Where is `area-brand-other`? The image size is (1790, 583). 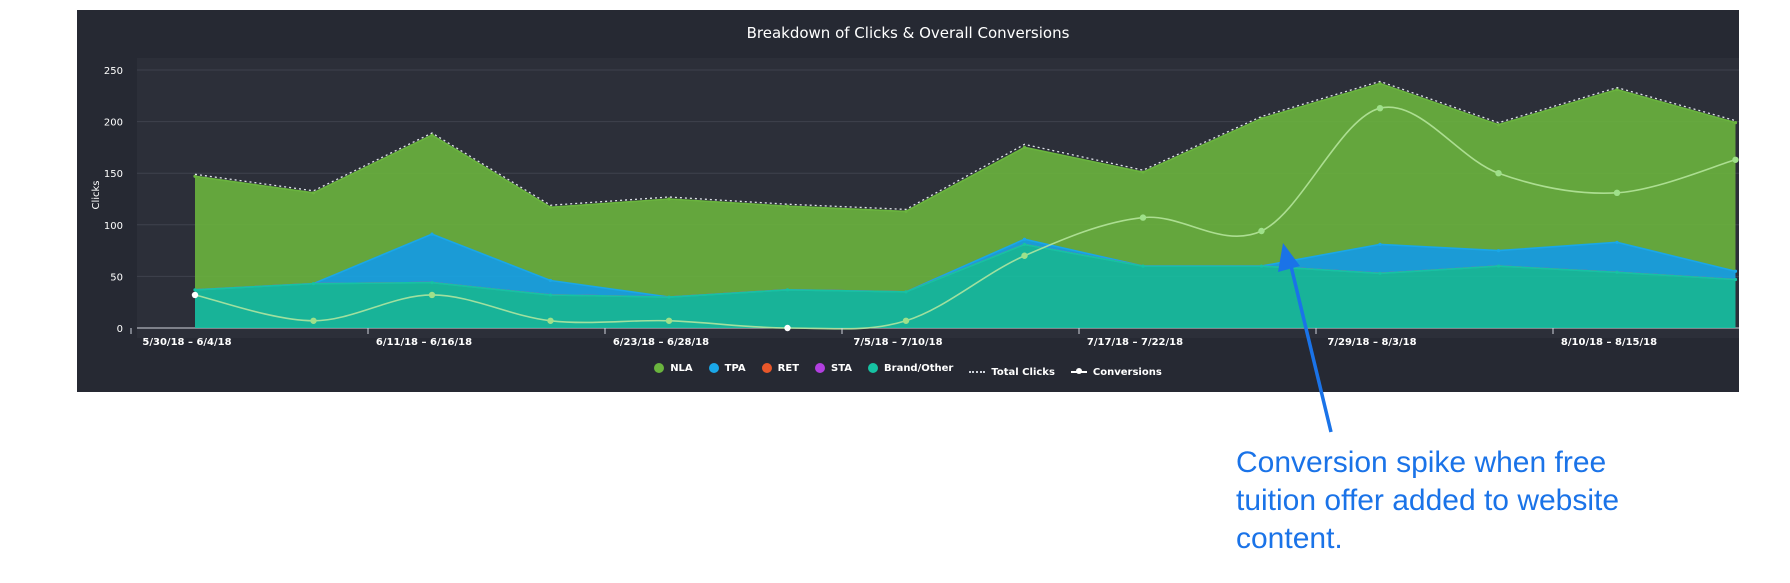
area-brand-other is located at coordinates (965, 286).